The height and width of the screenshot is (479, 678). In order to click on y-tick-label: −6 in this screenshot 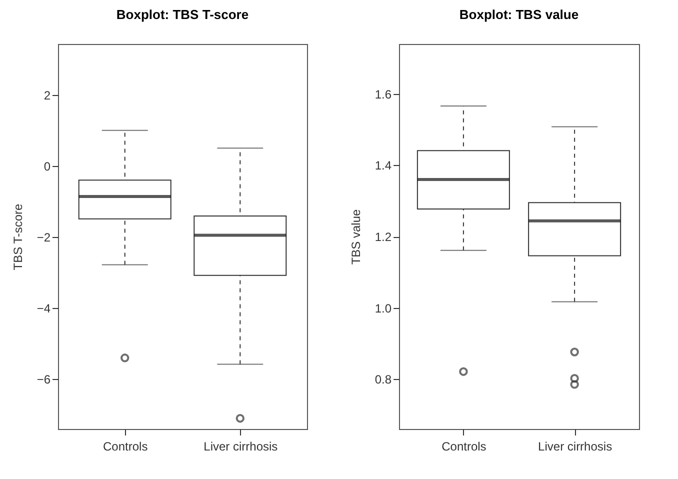, I will do `click(43, 379)`.